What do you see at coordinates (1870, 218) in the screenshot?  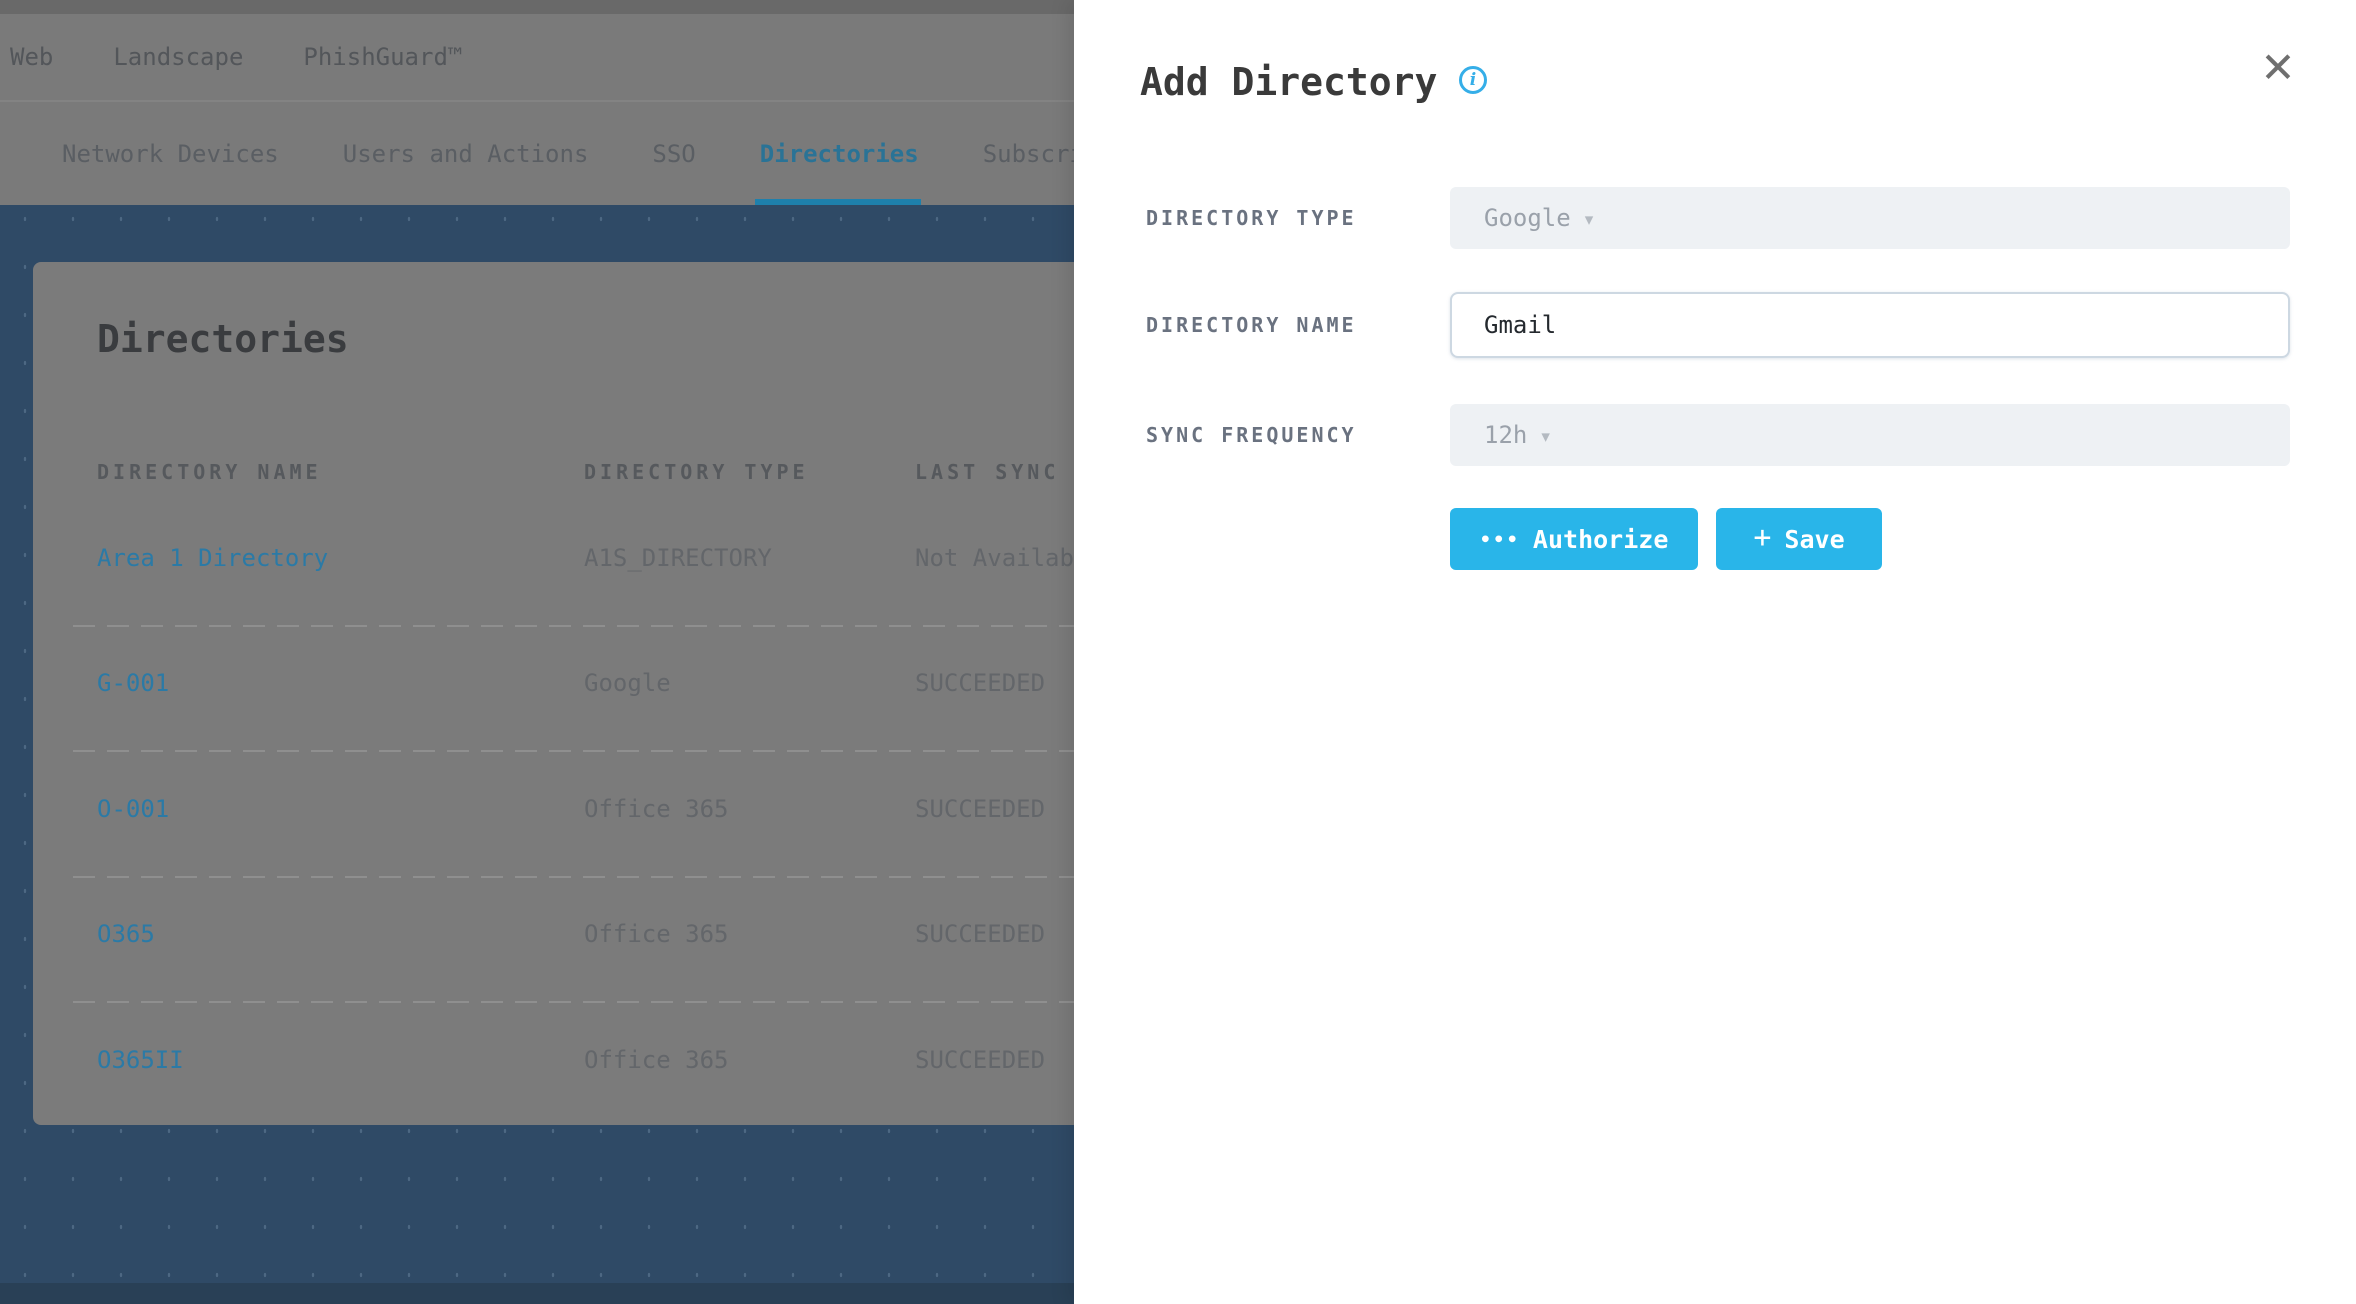 I see `directory-type-select: Google ▾` at bounding box center [1870, 218].